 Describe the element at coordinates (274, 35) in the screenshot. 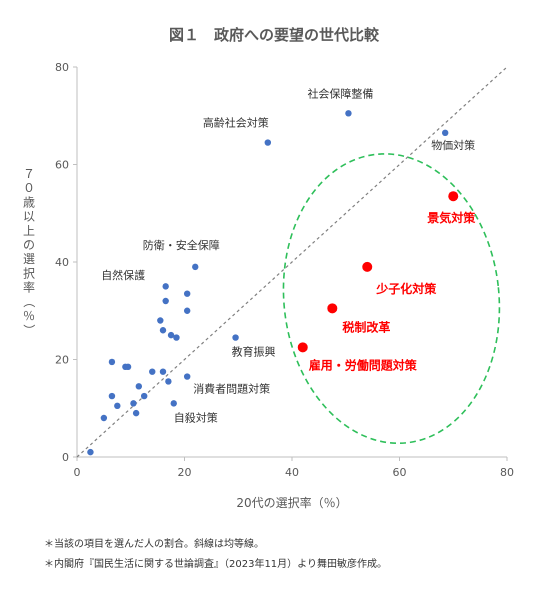

I see `chart-title: 図１ 政府への要望の世代比較` at that location.